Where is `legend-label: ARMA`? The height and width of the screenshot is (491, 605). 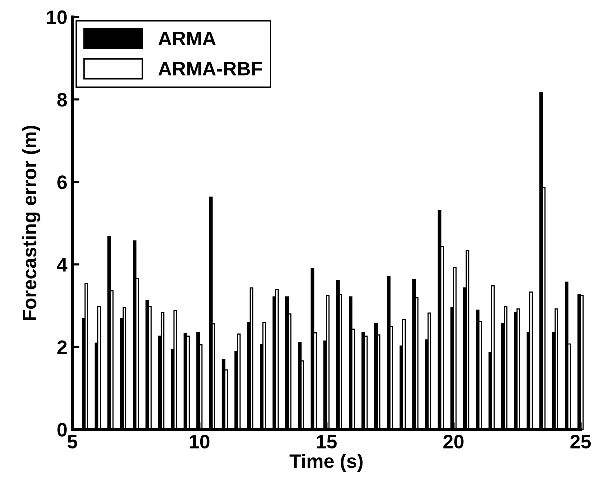 legend-label: ARMA is located at coordinates (187, 39).